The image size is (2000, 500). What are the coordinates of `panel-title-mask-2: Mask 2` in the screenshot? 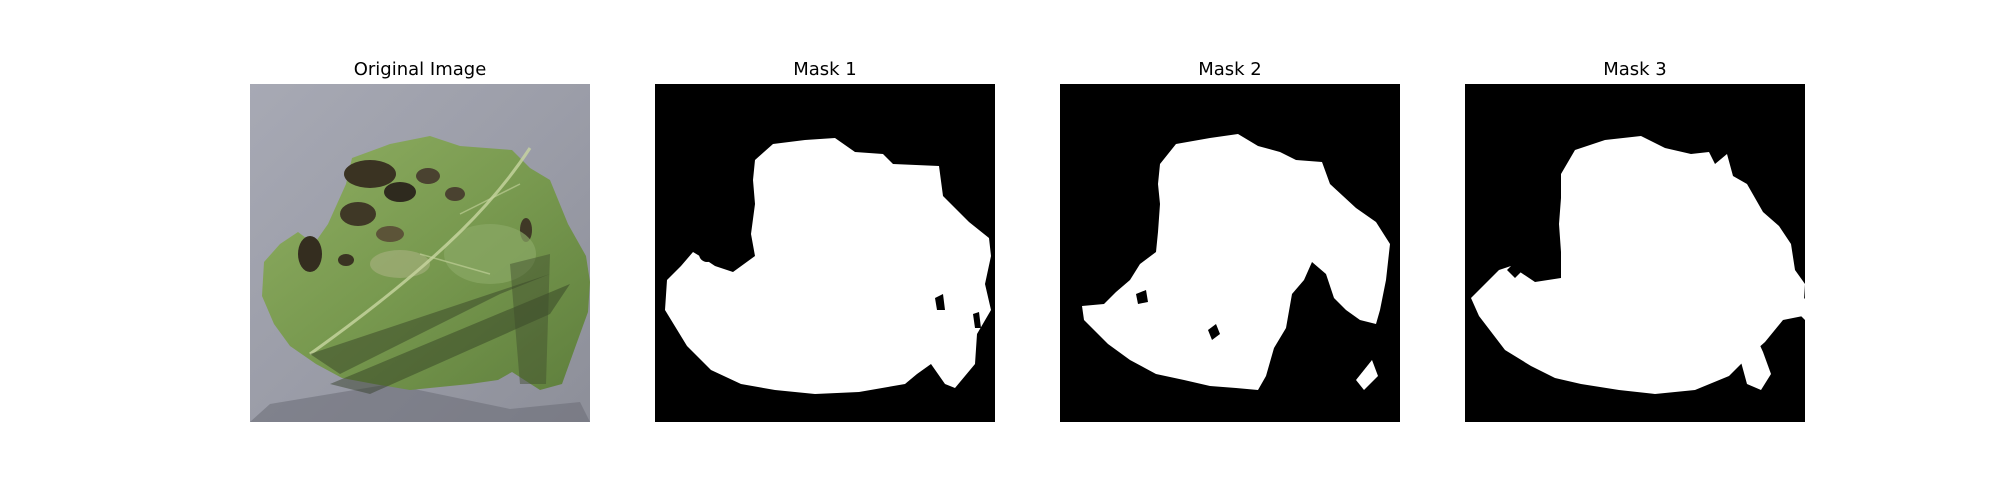 It's located at (1230, 69).